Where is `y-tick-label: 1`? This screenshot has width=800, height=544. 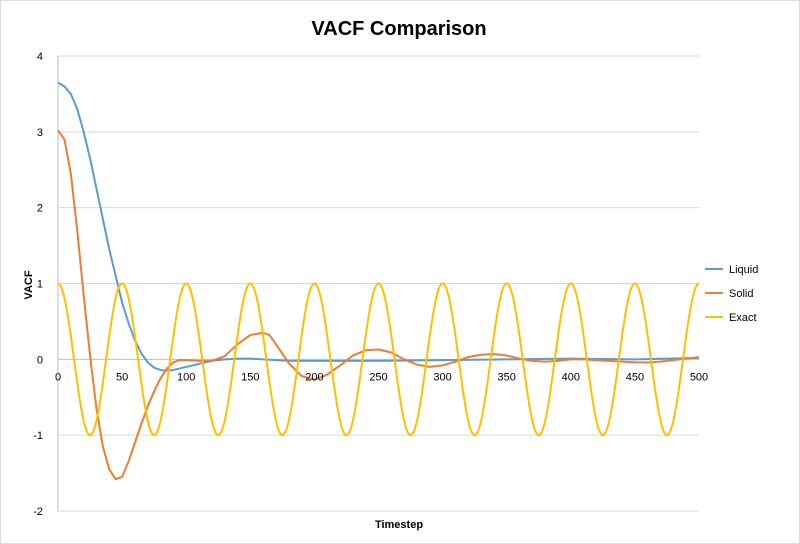
y-tick-label: 1 is located at coordinates (40, 285).